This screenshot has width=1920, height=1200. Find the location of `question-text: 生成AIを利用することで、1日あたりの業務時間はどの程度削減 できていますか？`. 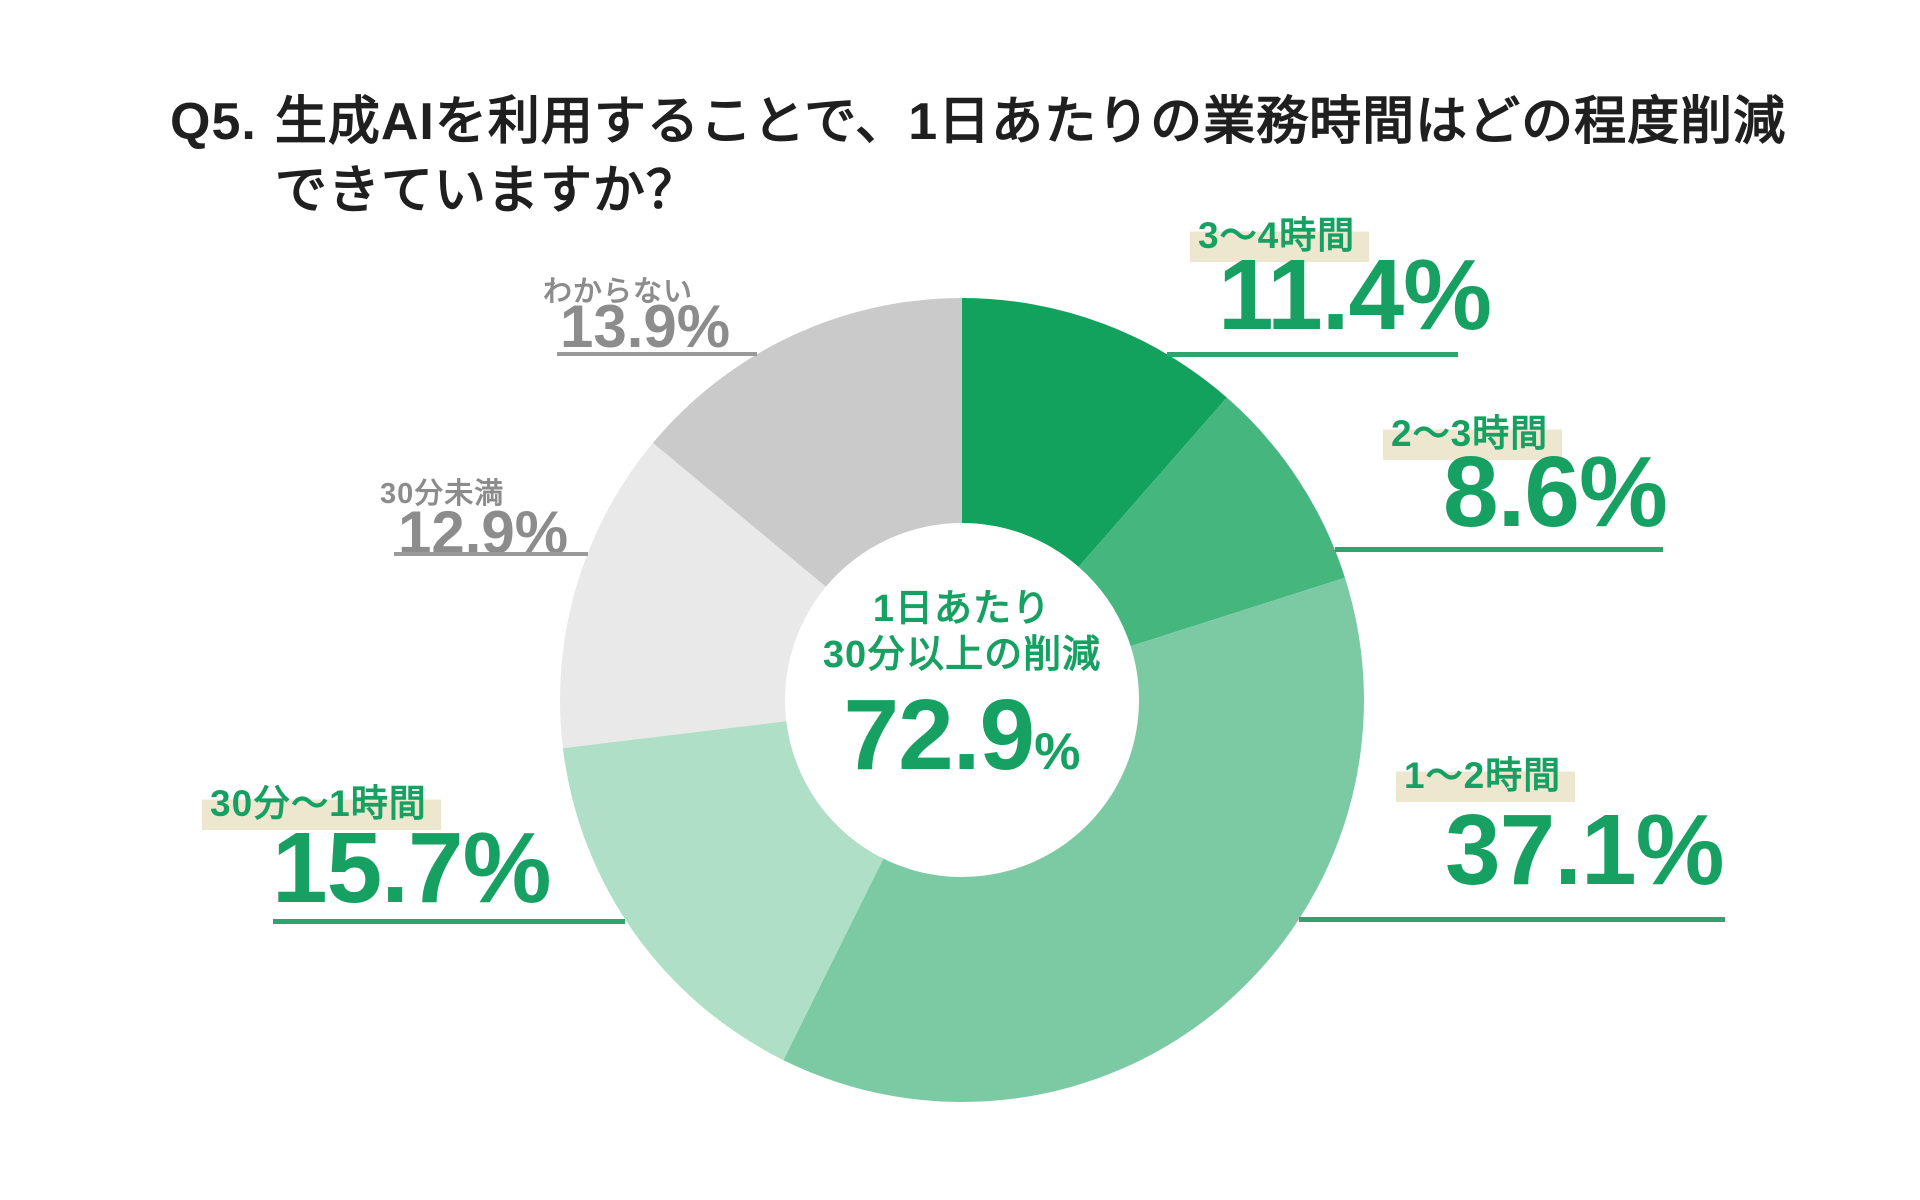

question-text: 生成AIを利用することで、1日あたりの業務時間はどの程度削減 できていますか？ is located at coordinates (1030, 156).